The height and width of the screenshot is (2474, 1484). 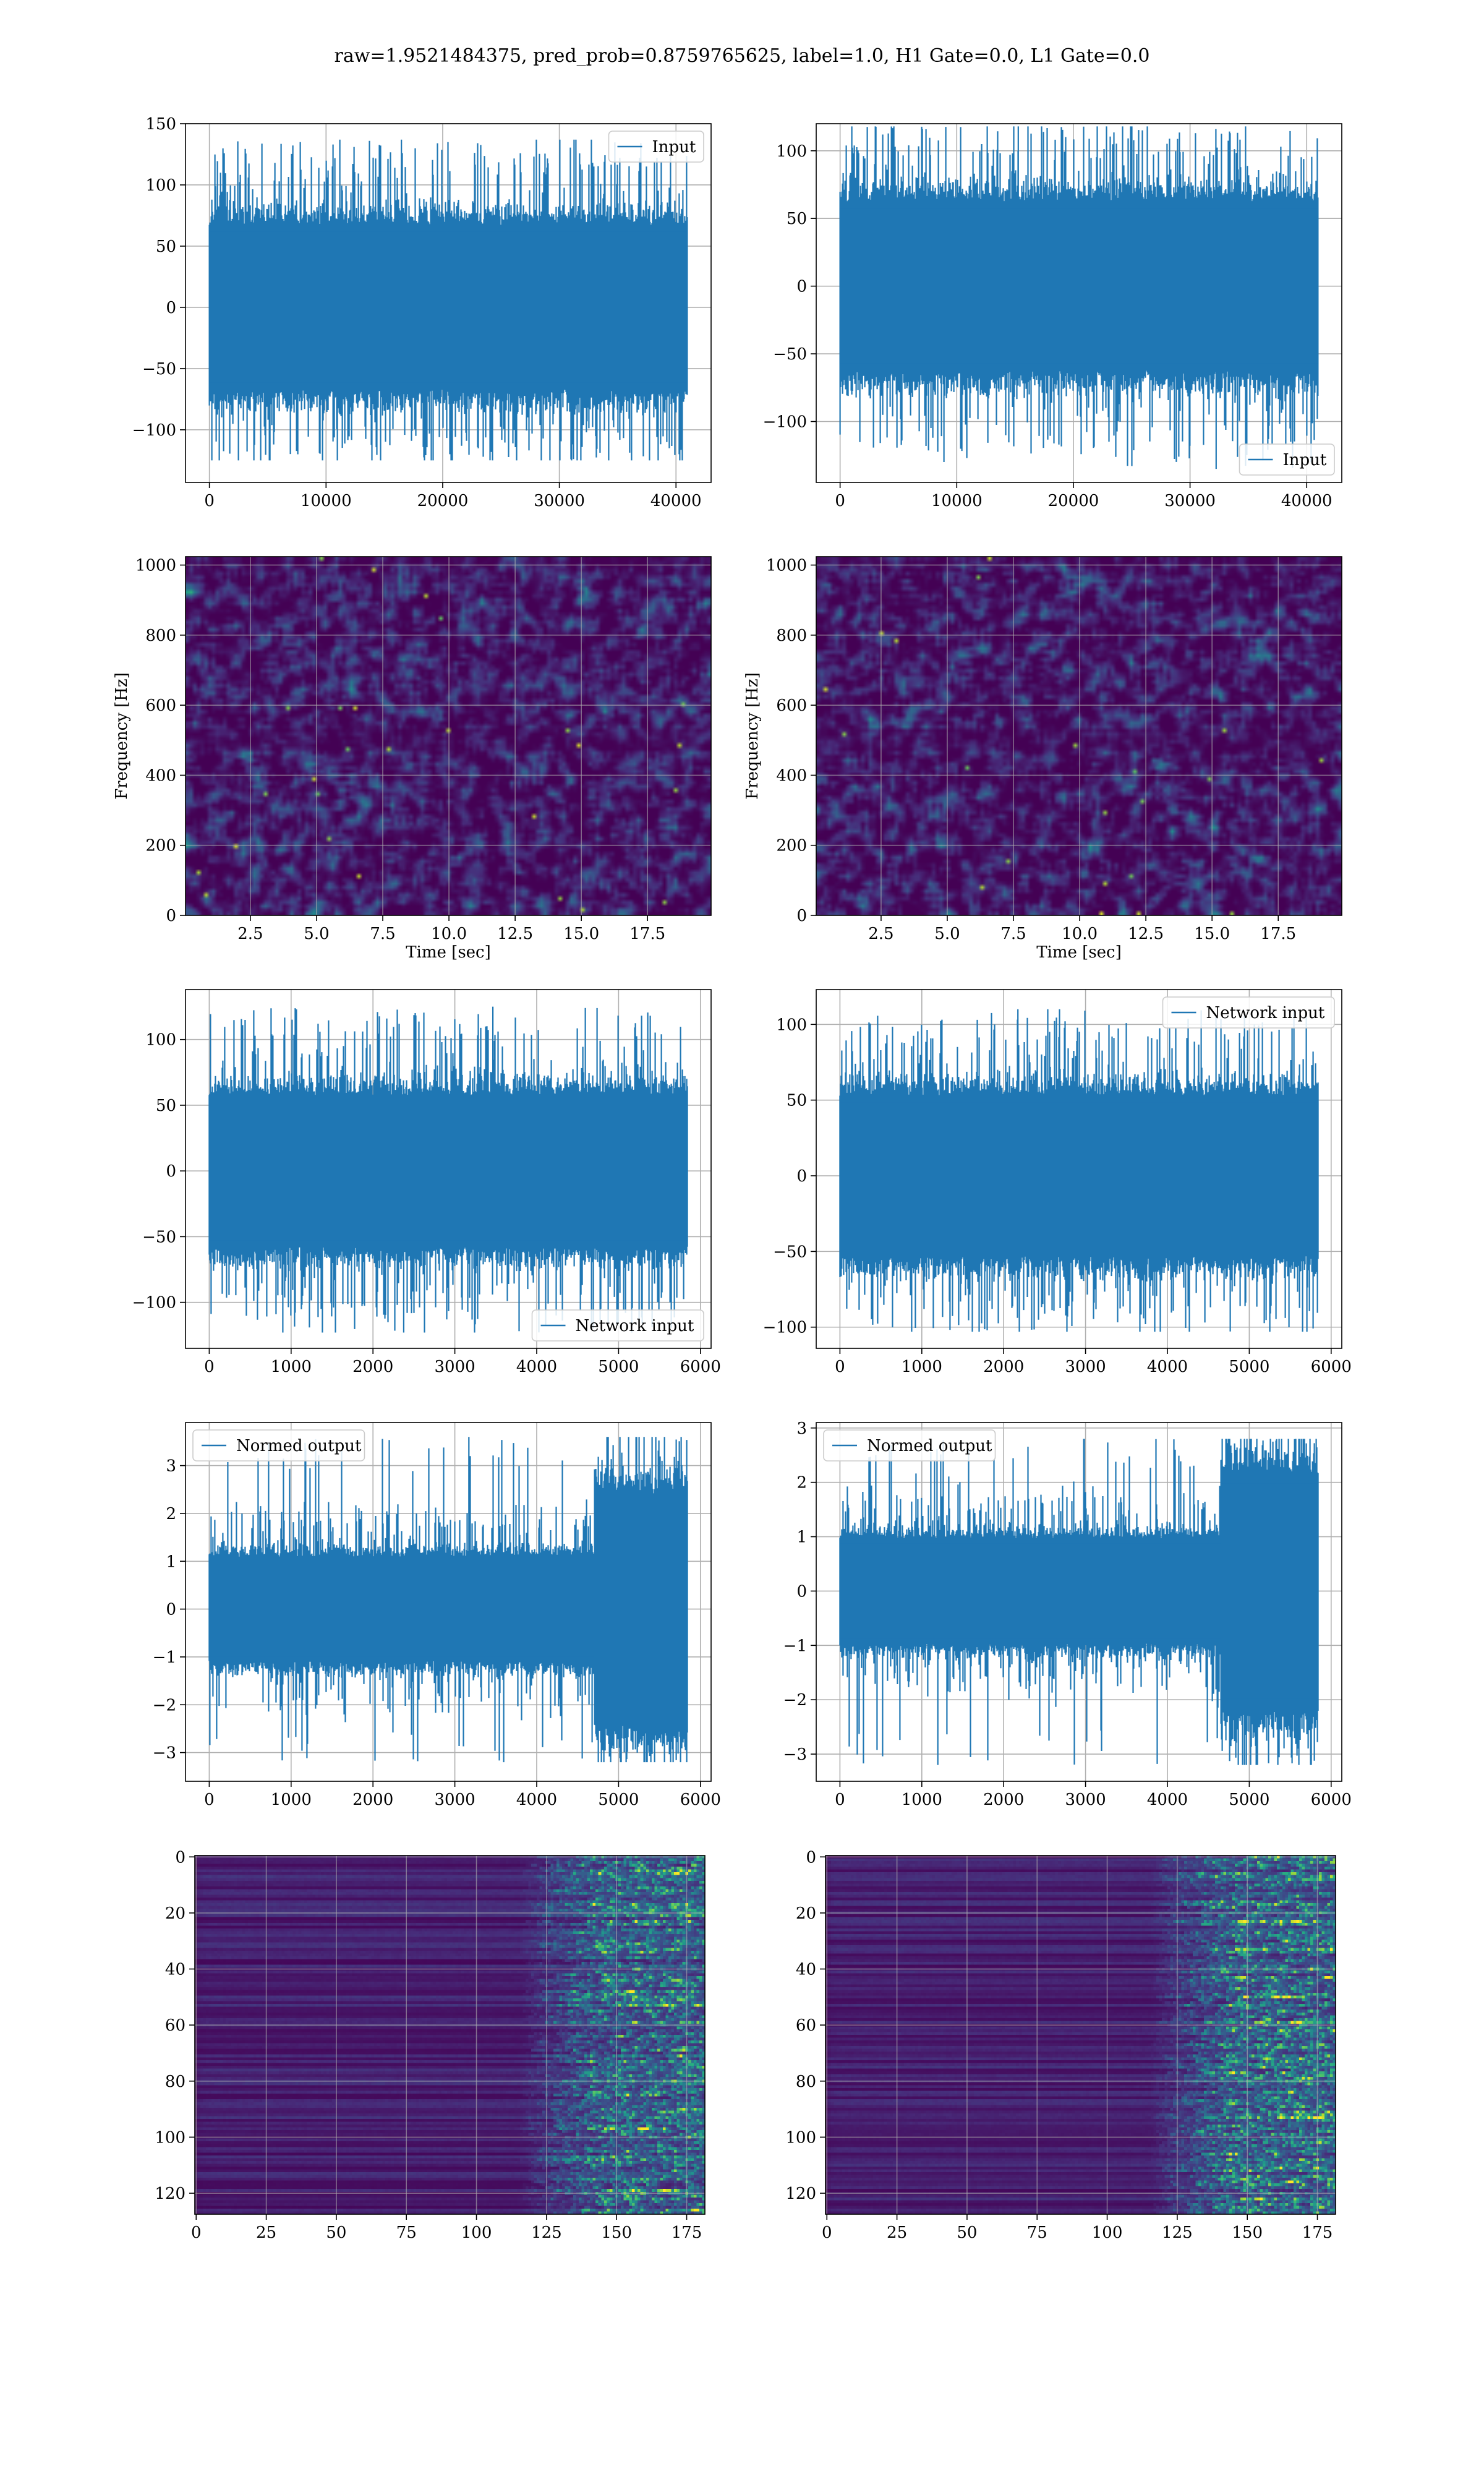 I want to click on x-tick-label: 175, so click(x=1317, y=2233).